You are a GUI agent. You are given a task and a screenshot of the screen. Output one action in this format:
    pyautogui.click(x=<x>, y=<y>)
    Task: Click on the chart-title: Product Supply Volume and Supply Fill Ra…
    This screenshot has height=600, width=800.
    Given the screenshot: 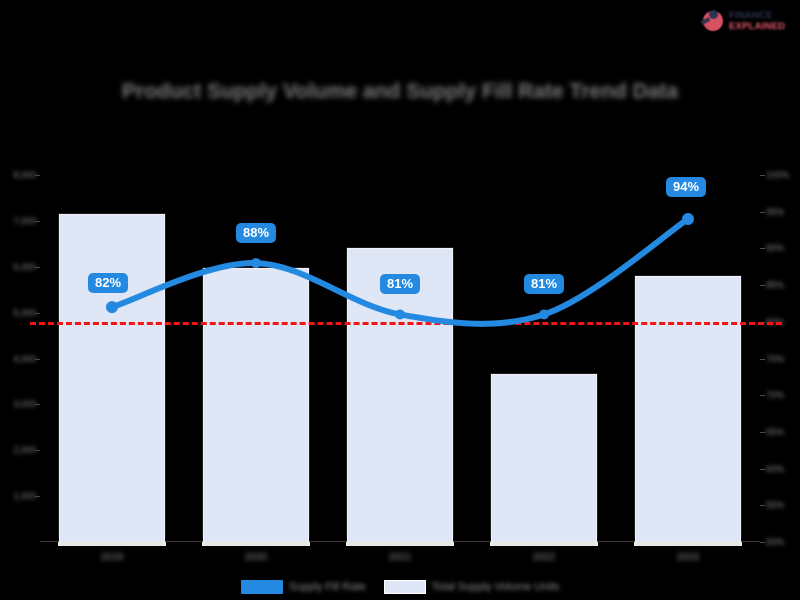 What is the action you would take?
    pyautogui.click(x=400, y=91)
    